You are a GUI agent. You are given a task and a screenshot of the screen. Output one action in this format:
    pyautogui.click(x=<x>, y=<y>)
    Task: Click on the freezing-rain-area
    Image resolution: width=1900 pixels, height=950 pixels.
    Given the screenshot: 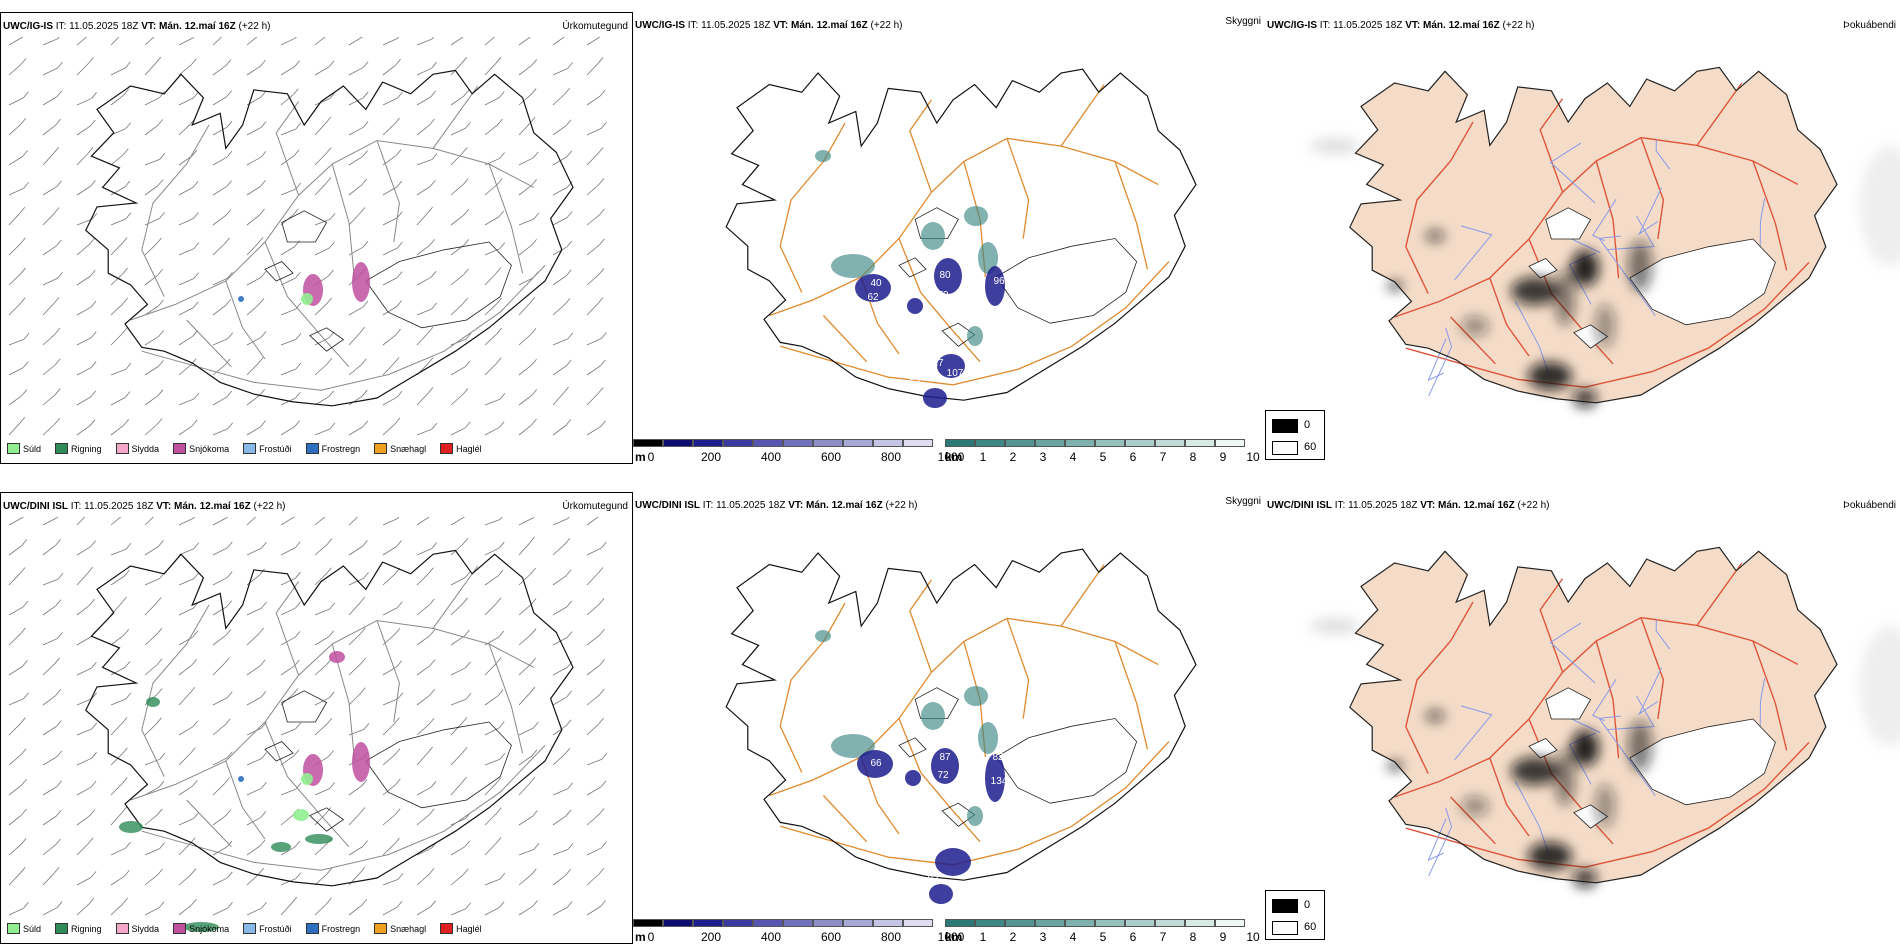 What is the action you would take?
    pyautogui.click(x=241, y=299)
    